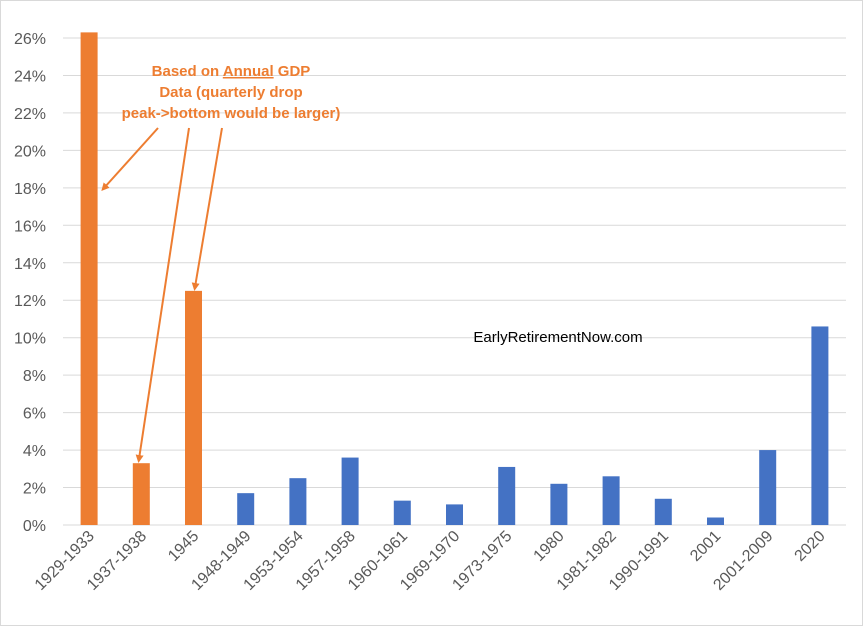  Describe the element at coordinates (454, 514) in the screenshot. I see `bar-1969-1970` at that location.